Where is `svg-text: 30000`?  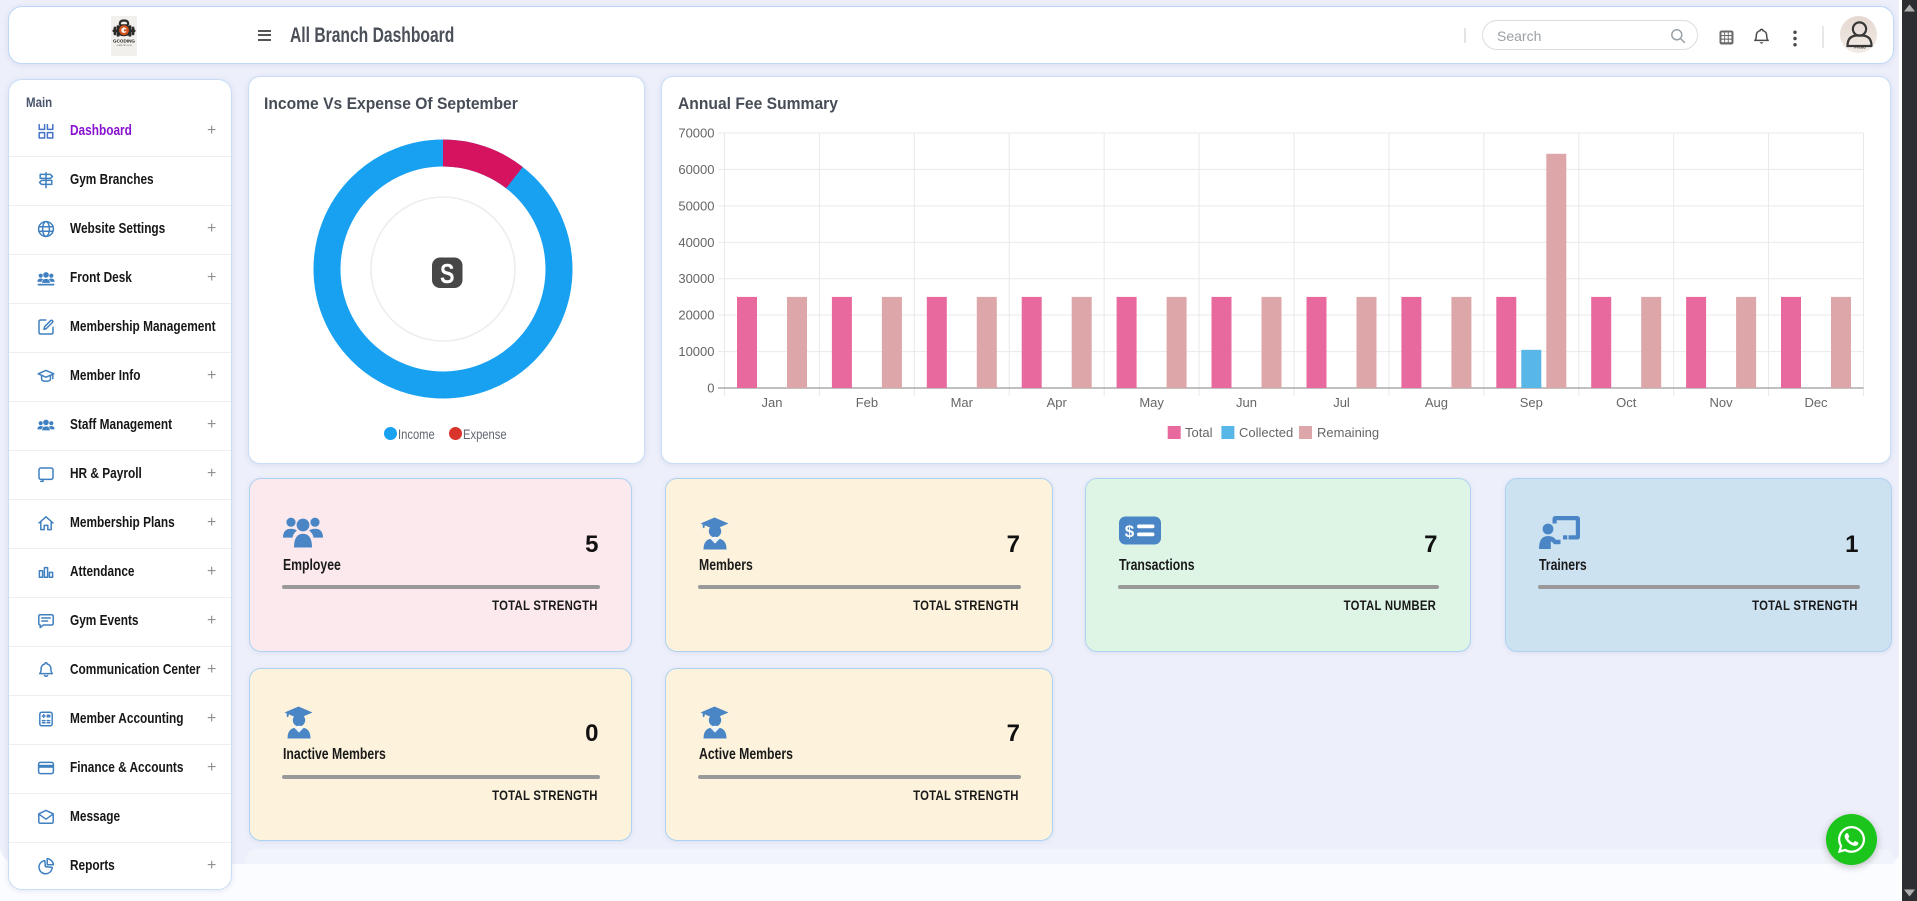
svg-text: 30000 is located at coordinates (696, 278).